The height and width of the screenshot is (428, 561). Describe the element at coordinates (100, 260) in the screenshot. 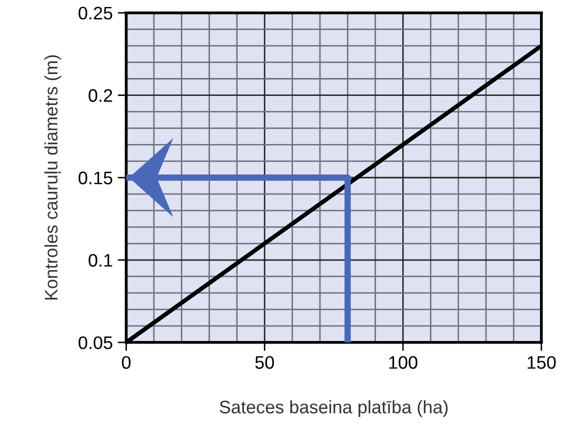

I see `y-tick-label: 0.1` at that location.